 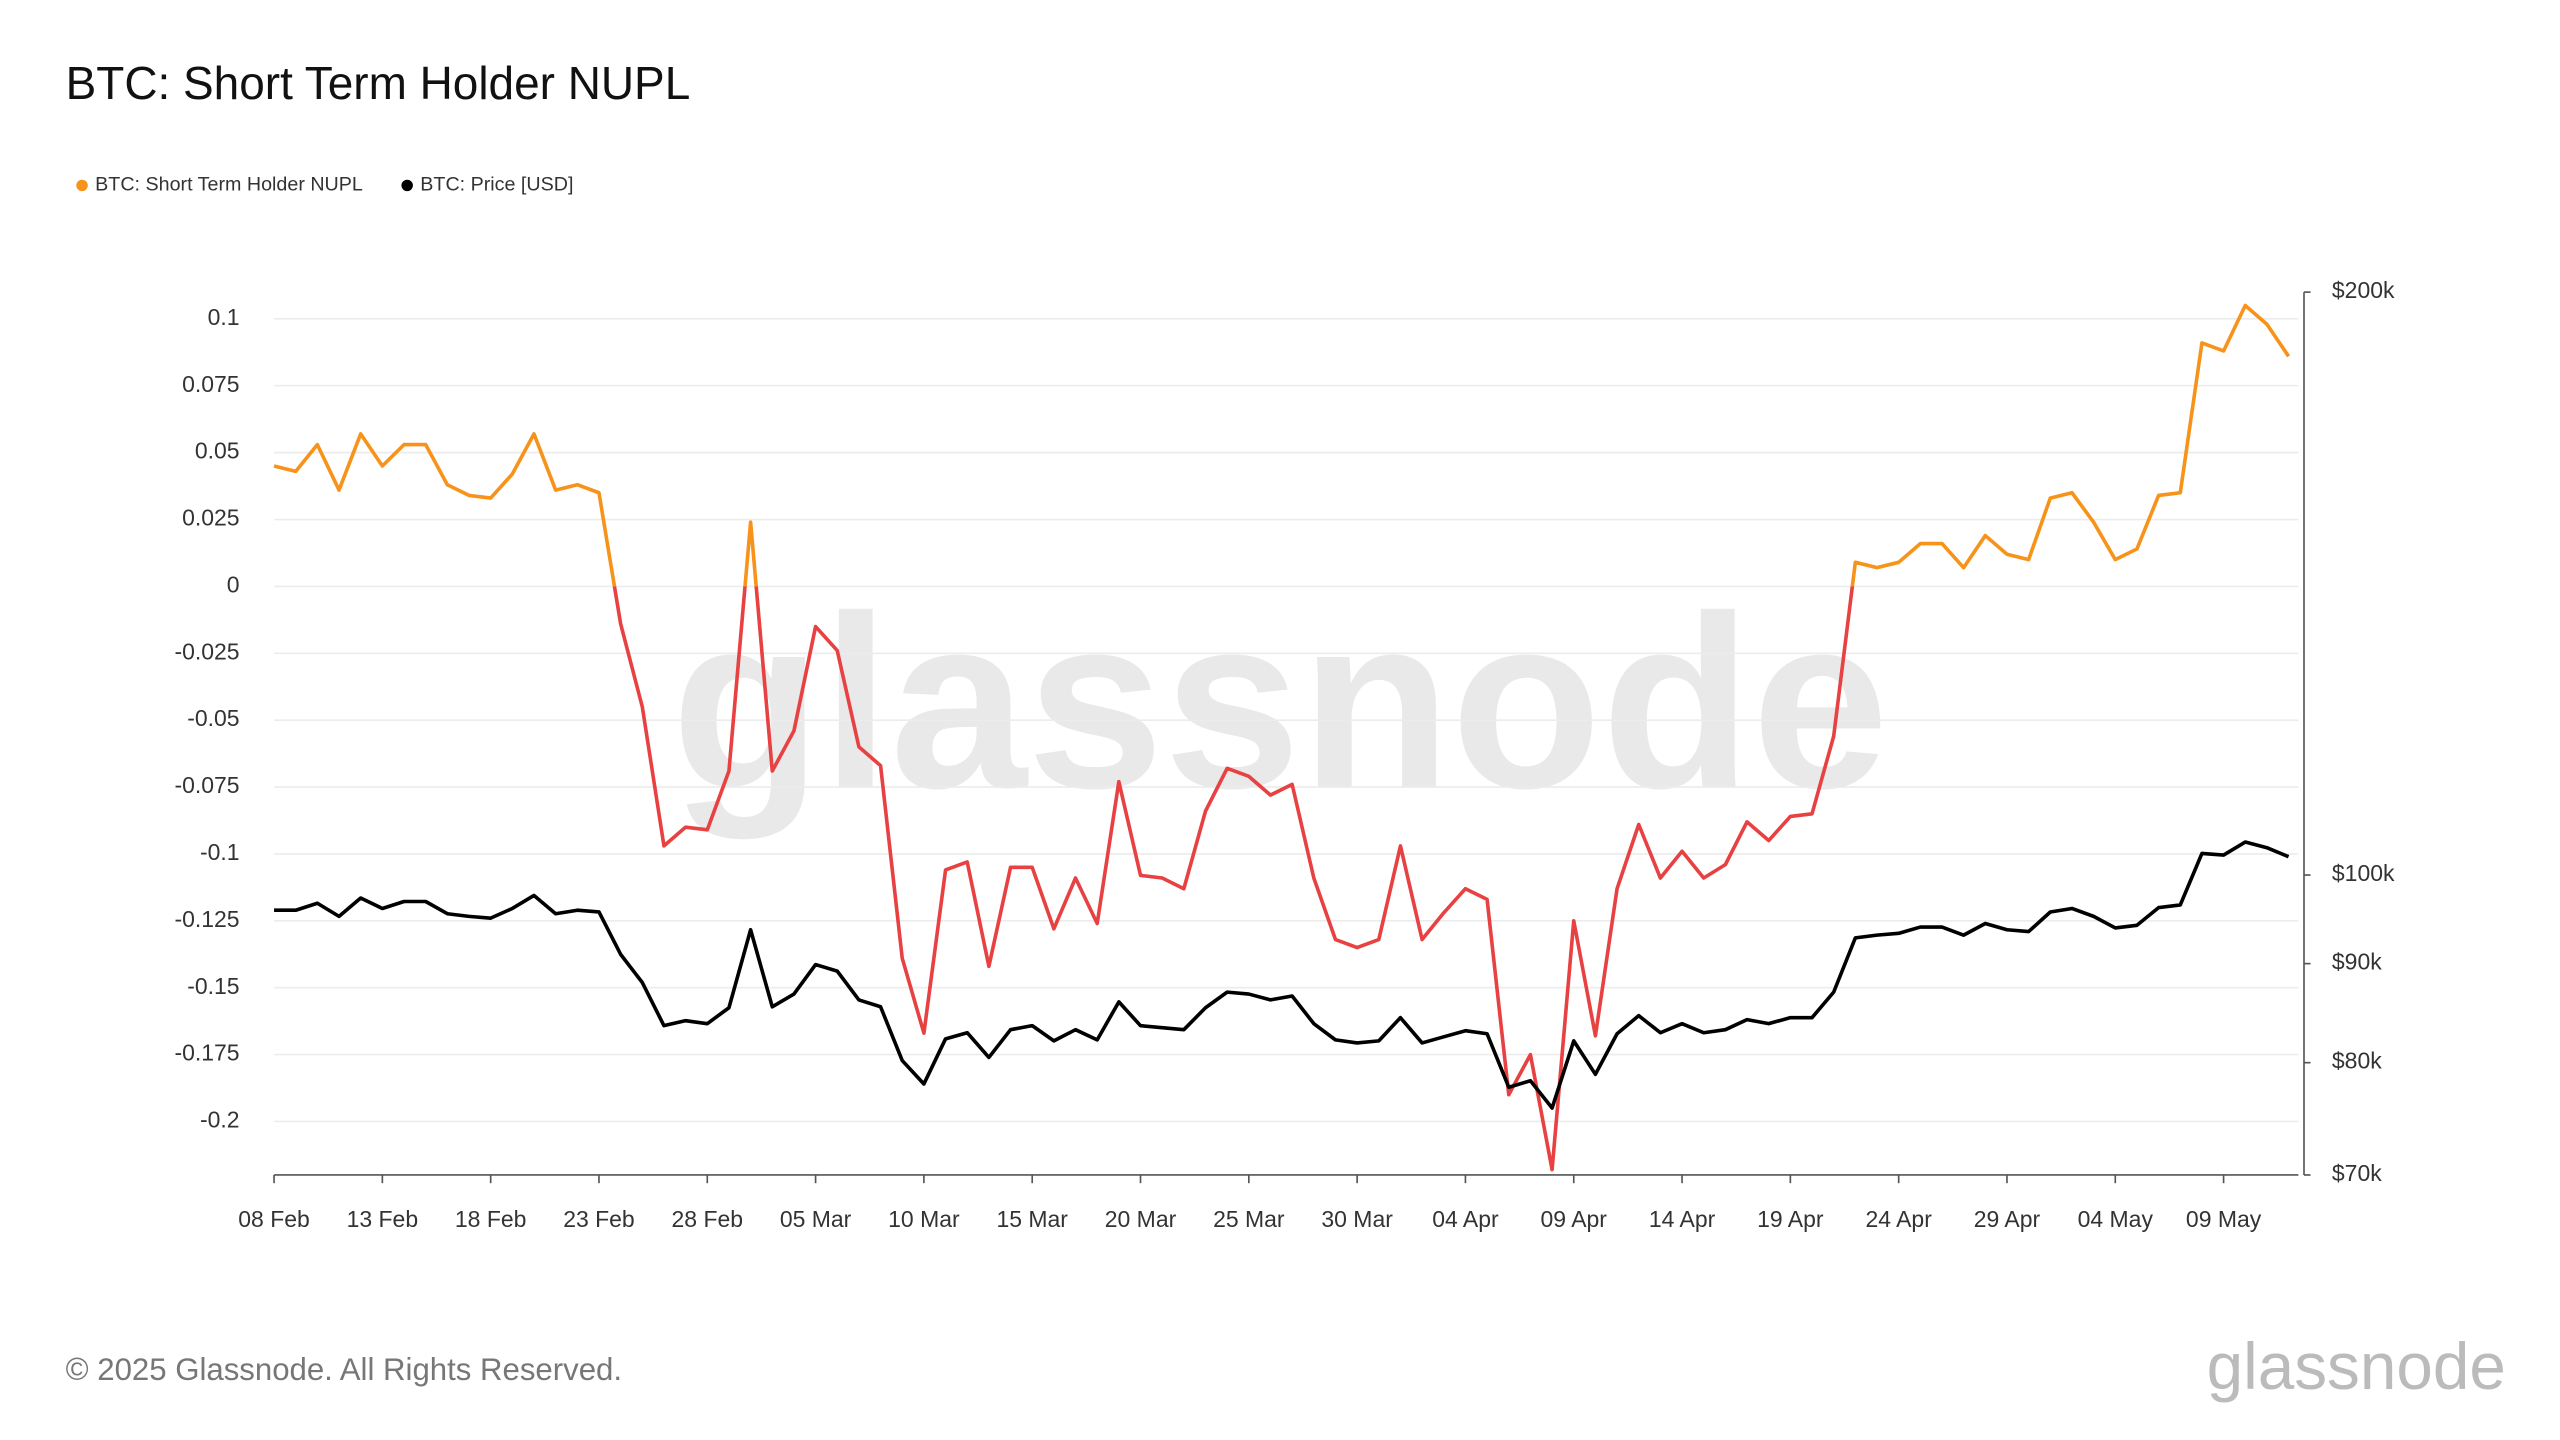 What do you see at coordinates (1465, 1219) in the screenshot?
I see `x-tick-label: 04 Apr` at bounding box center [1465, 1219].